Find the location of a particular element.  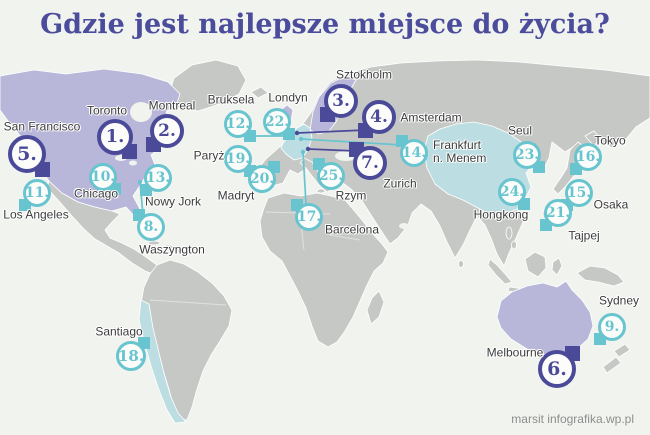

pin-rank-number: 17. is located at coordinates (309, 217).